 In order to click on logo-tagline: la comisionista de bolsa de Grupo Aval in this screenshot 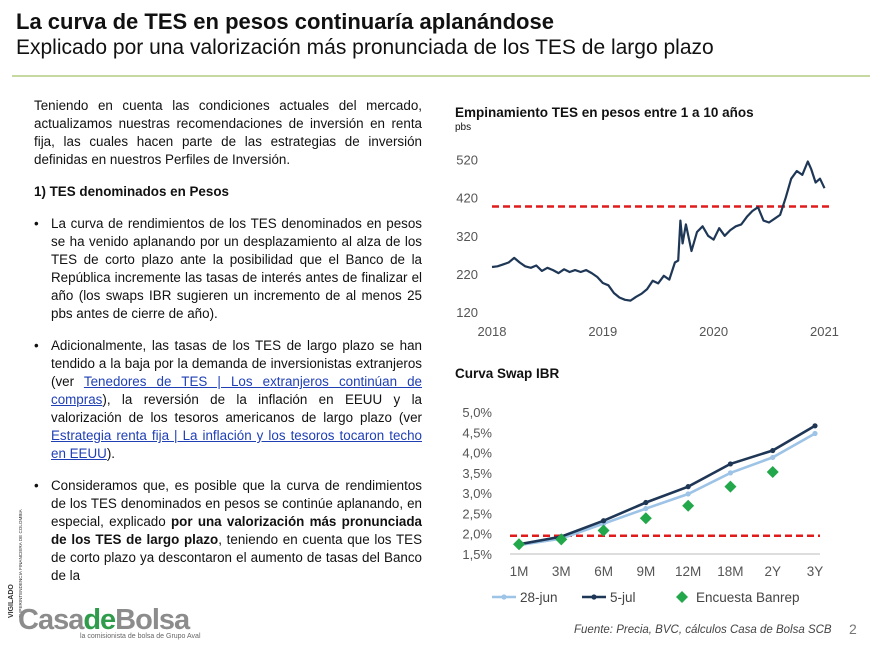, I will do `click(140, 636)`.